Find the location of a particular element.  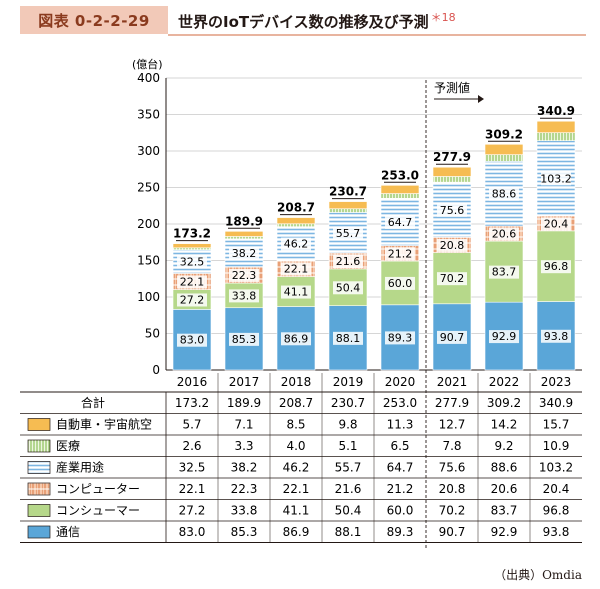

bar-value-label: 32.5 is located at coordinates (192, 262).